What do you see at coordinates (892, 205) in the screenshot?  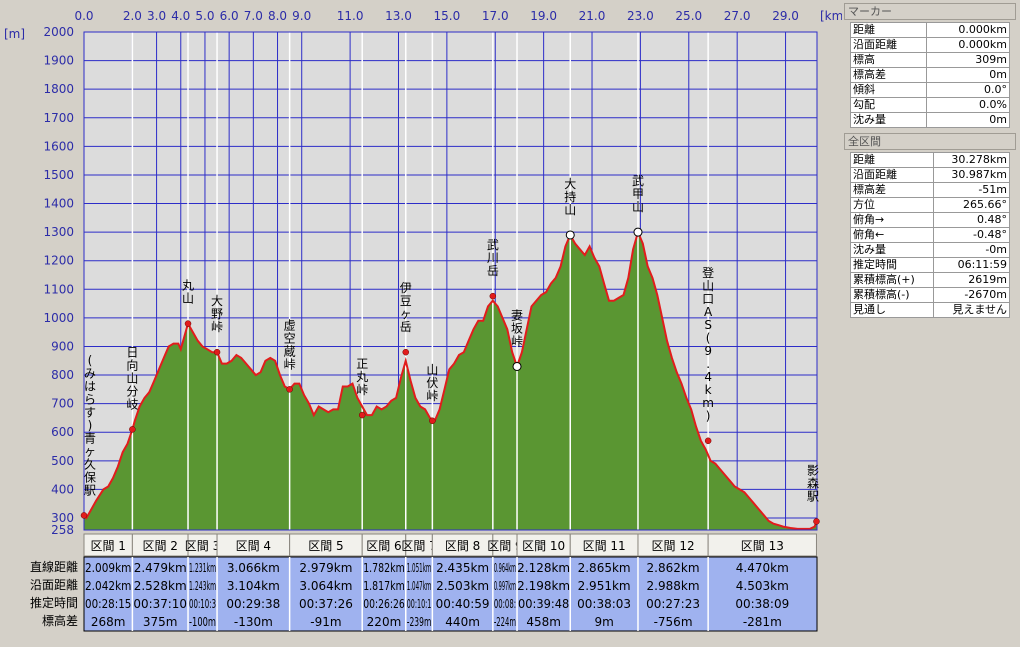 I see `total-row-label: 方位` at bounding box center [892, 205].